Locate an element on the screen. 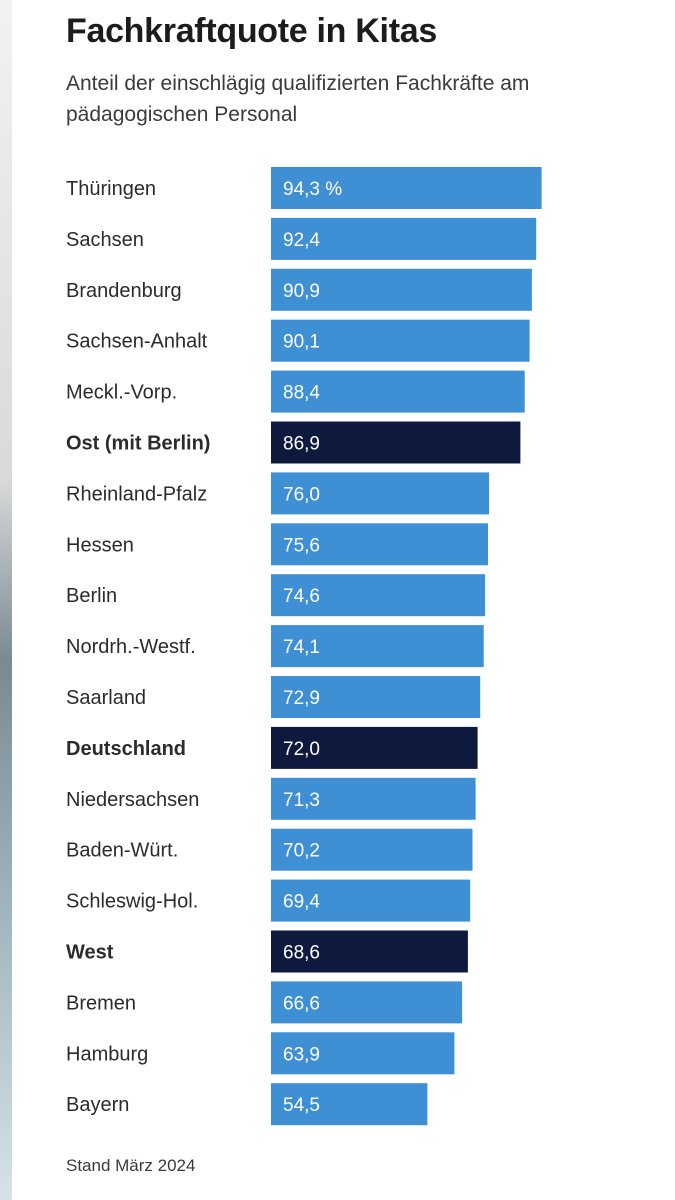  bar-west is located at coordinates (369, 951).